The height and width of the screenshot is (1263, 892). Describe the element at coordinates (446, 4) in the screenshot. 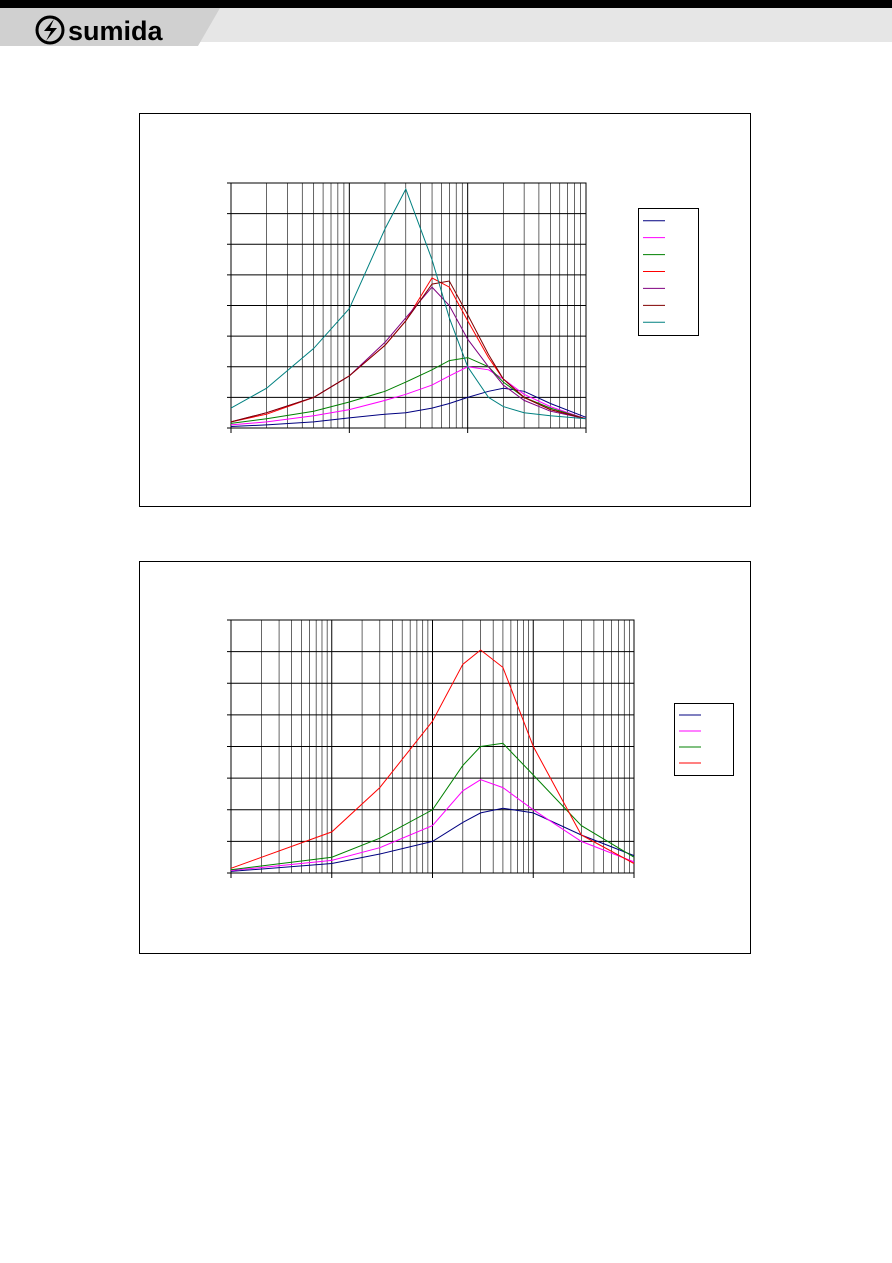

I see `top-bar` at that location.